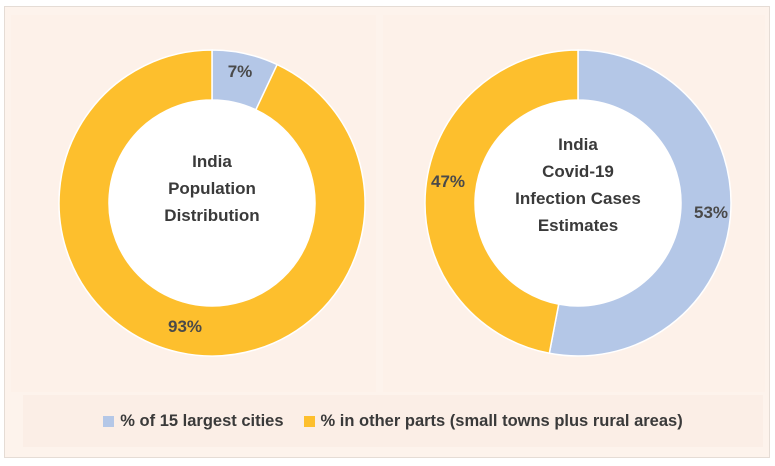 This screenshot has height=466, width=775. I want to click on donut-1-title-line-3: Estimates, so click(578, 225).